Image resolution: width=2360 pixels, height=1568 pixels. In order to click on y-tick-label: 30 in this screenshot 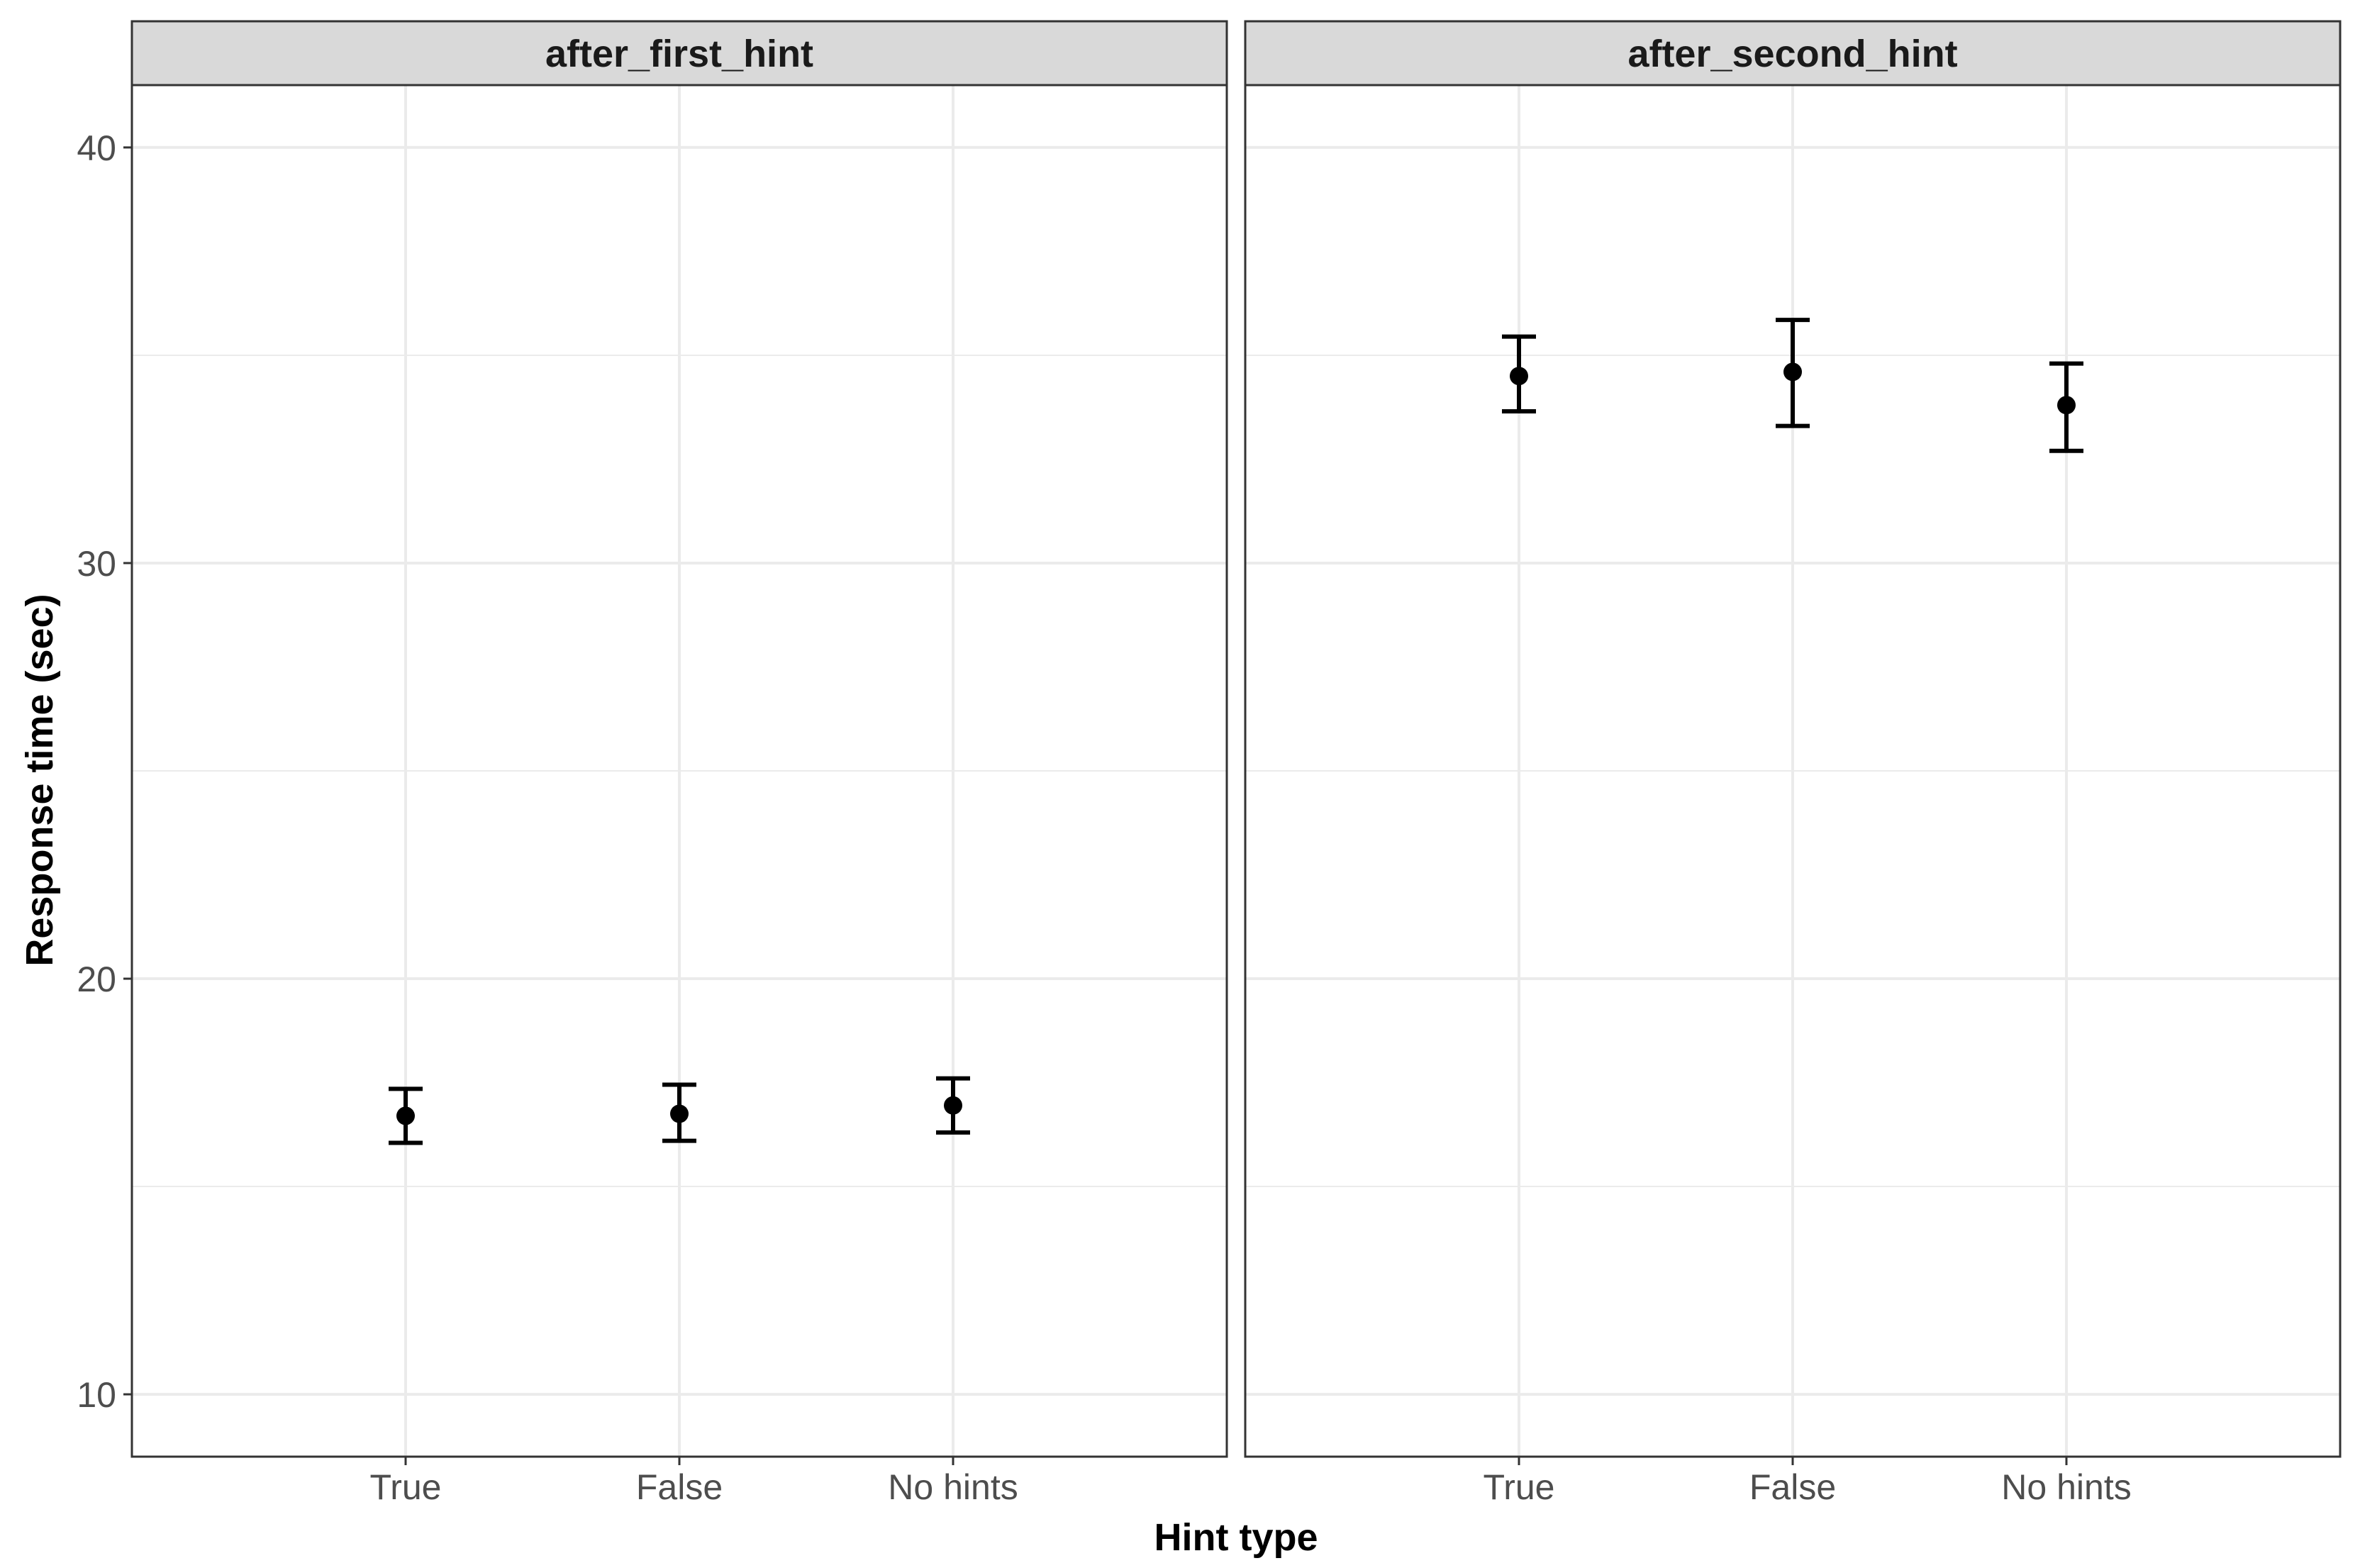, I will do `click(97, 564)`.